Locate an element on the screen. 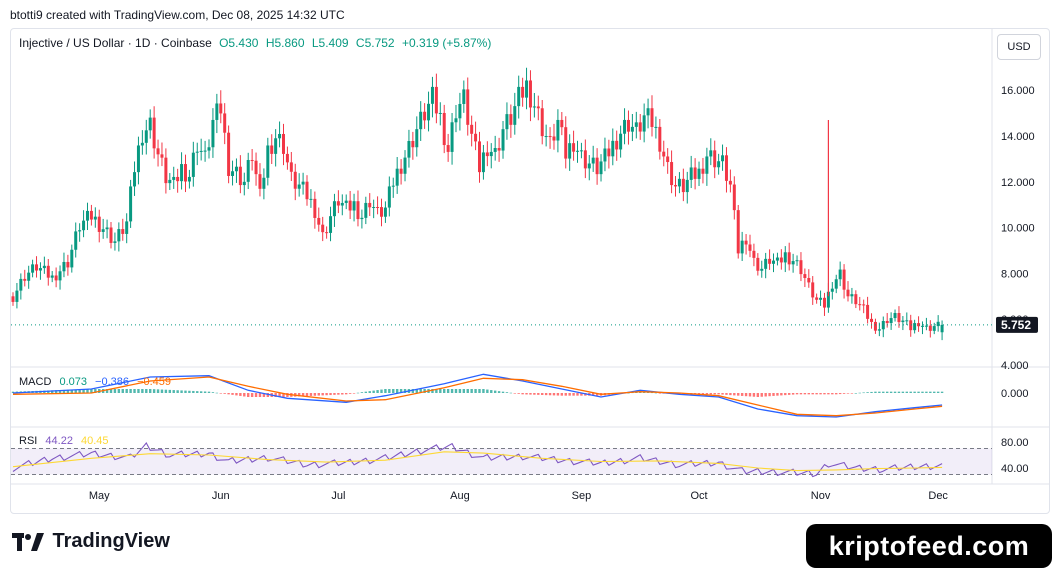 This screenshot has width=1057, height=571. tradingview-logo: TradingView is located at coordinates (91, 541).